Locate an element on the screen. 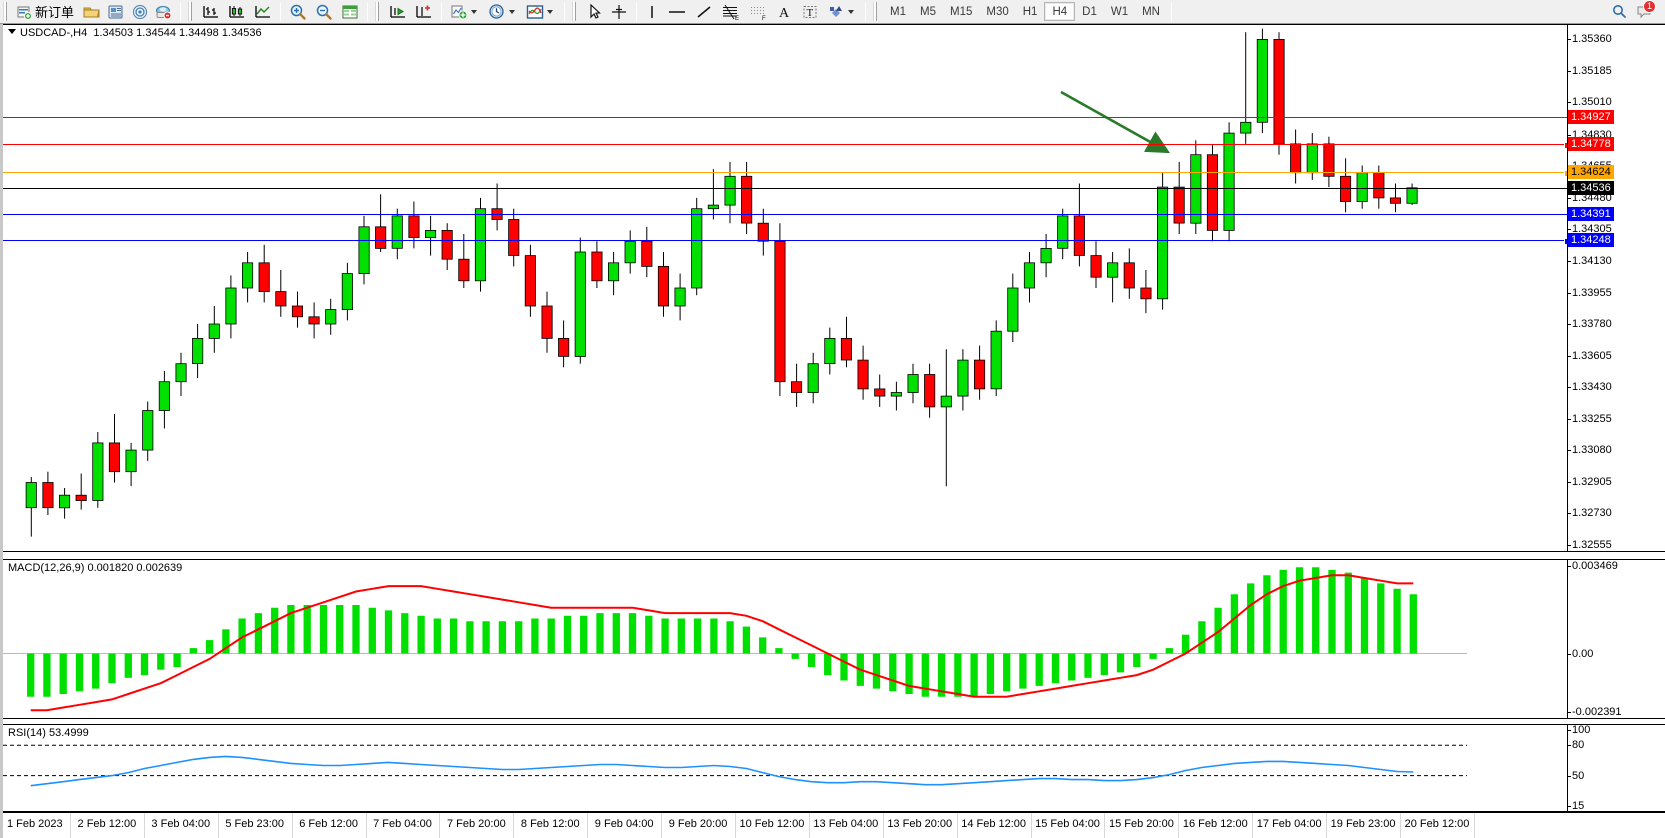  candlestick-icon is located at coordinates (237, 11).